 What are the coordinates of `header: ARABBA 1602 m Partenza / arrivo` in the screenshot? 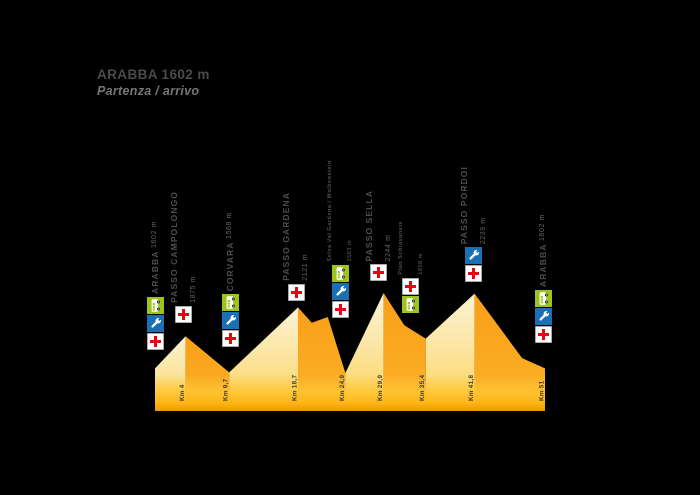 It's located at (153, 83).